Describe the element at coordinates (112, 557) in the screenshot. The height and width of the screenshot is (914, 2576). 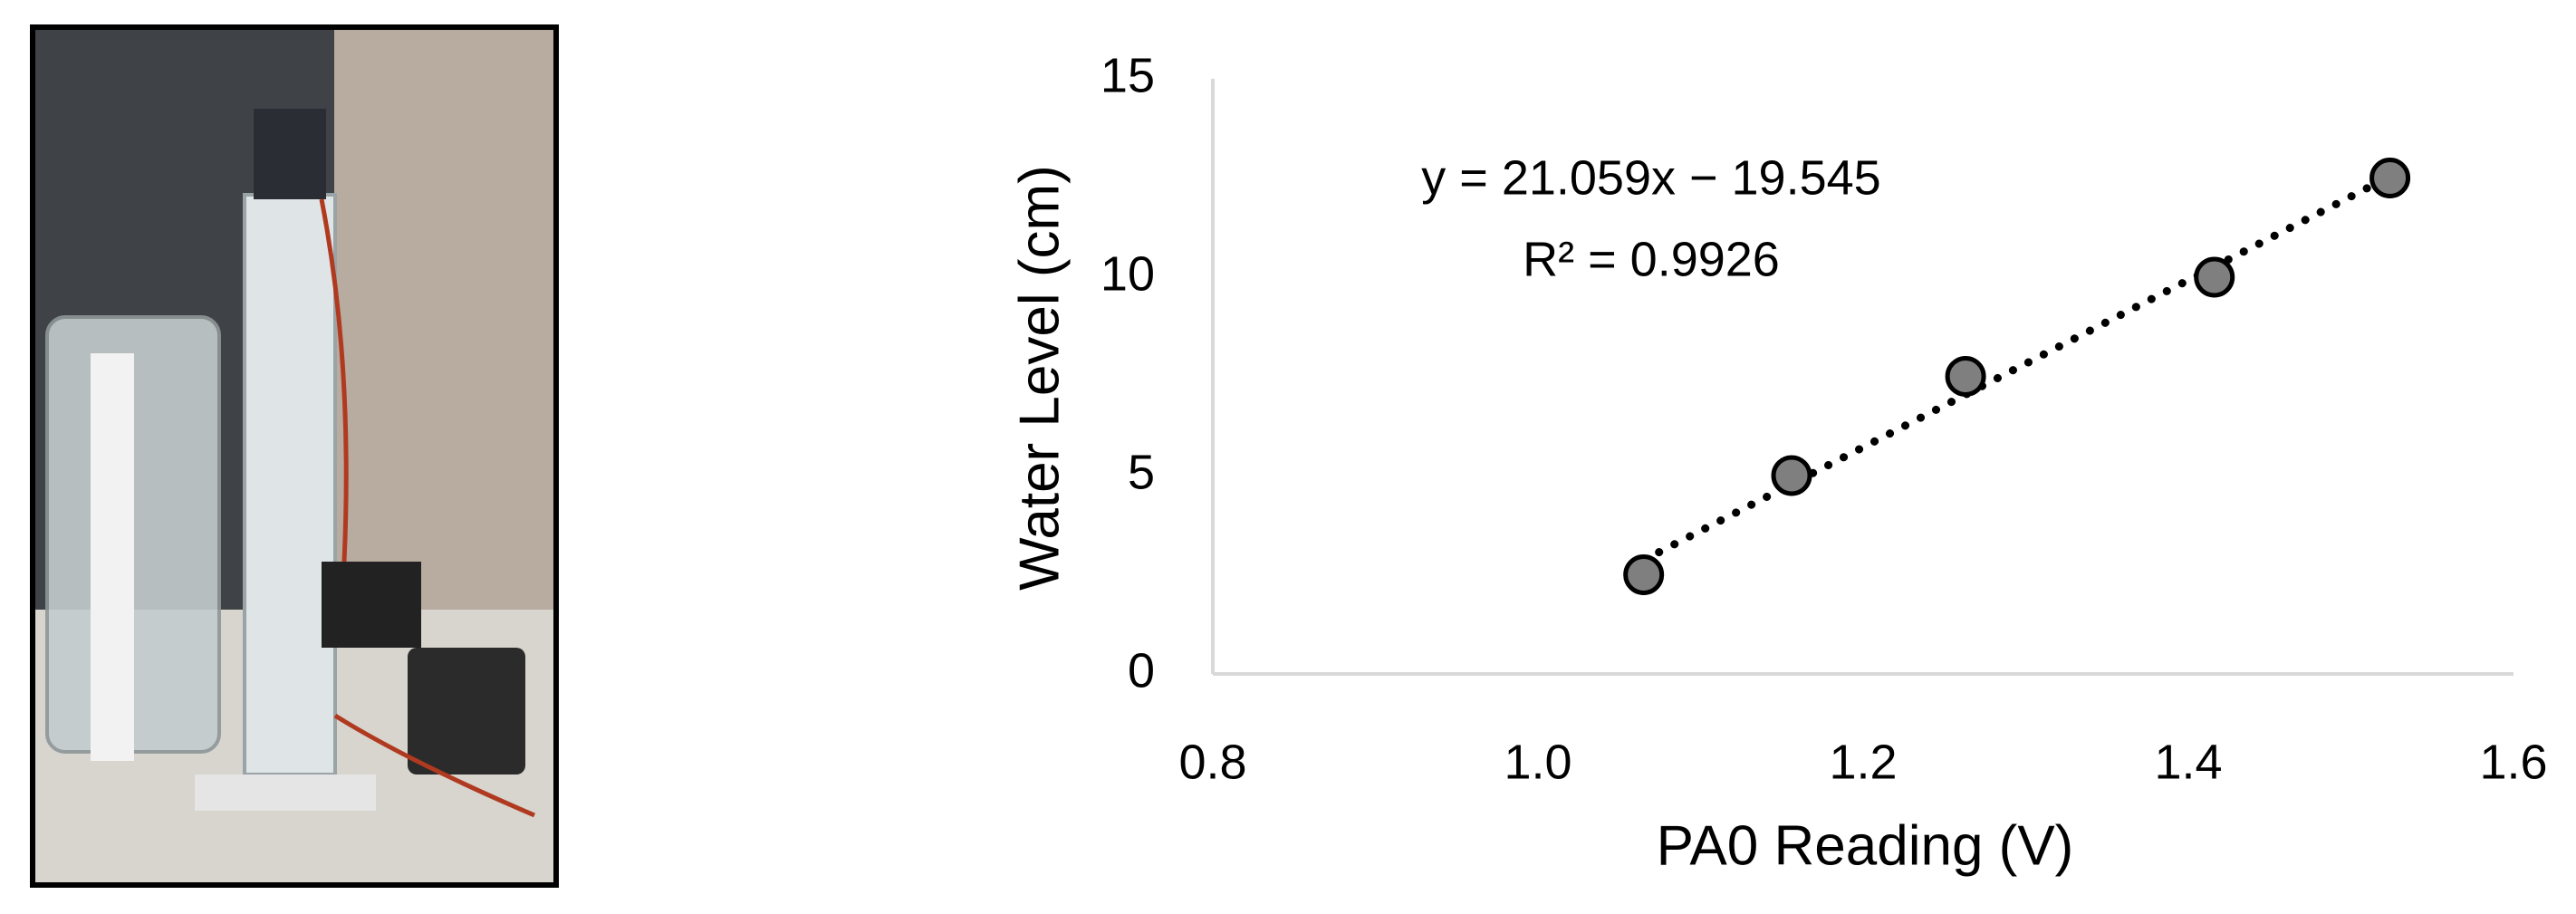
I see `photo-ruler` at that location.